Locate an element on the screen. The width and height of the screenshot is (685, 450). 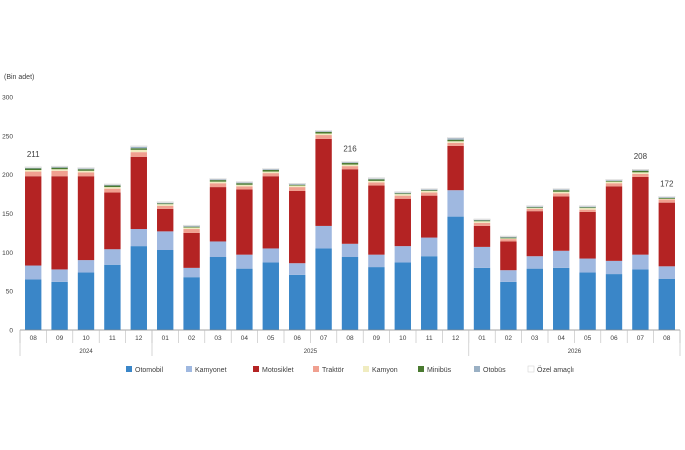
legend-label: Kamyon is located at coordinates (385, 370).